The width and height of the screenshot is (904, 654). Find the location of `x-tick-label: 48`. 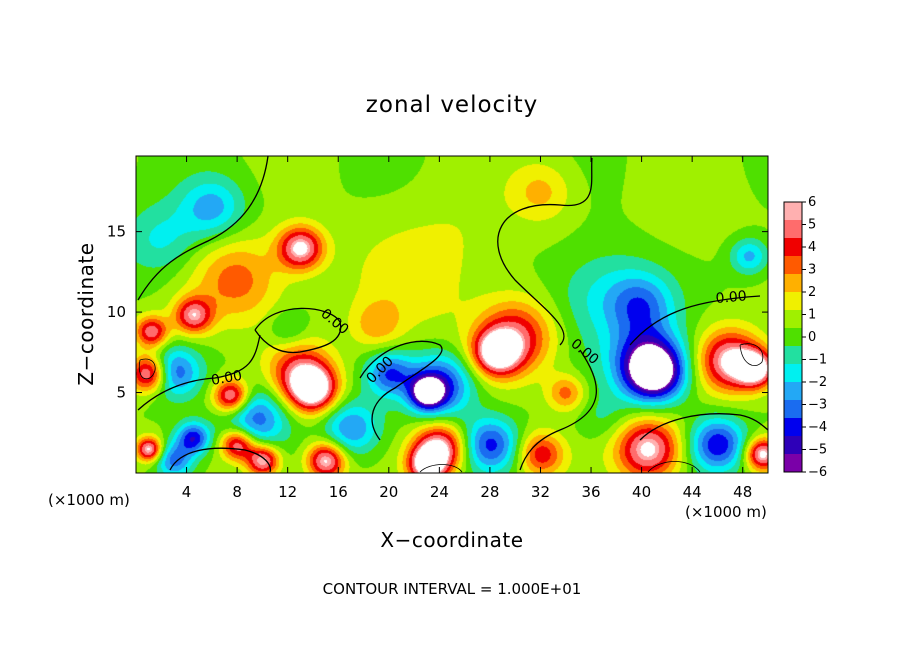

x-tick-label: 48 is located at coordinates (742, 492).